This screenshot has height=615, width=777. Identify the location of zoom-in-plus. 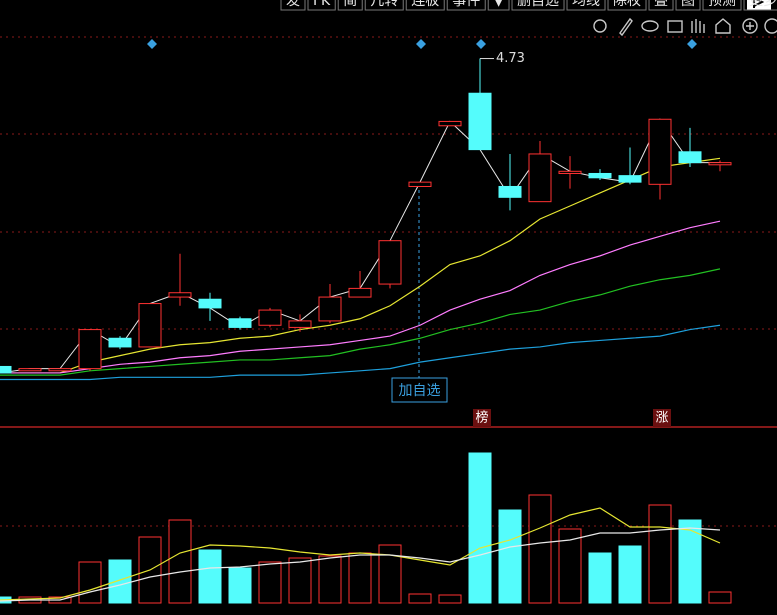
(750, 26).